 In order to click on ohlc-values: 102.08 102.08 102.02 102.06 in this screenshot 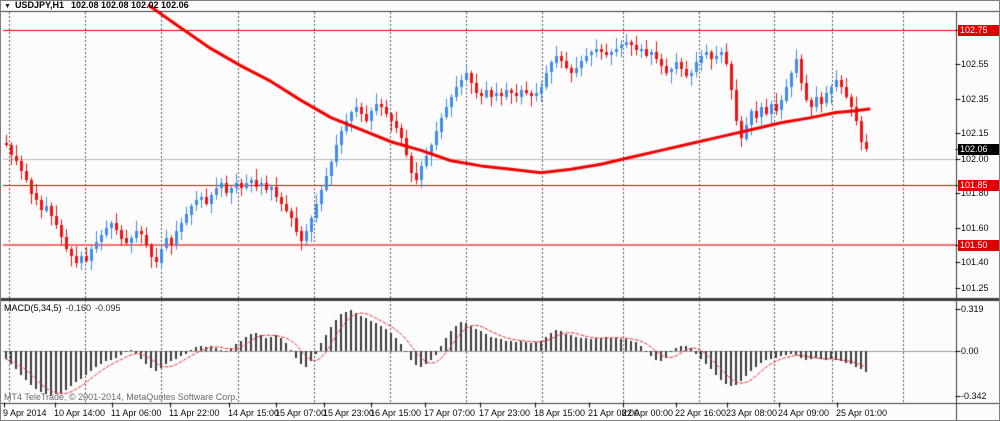, I will do `click(129, 5)`.